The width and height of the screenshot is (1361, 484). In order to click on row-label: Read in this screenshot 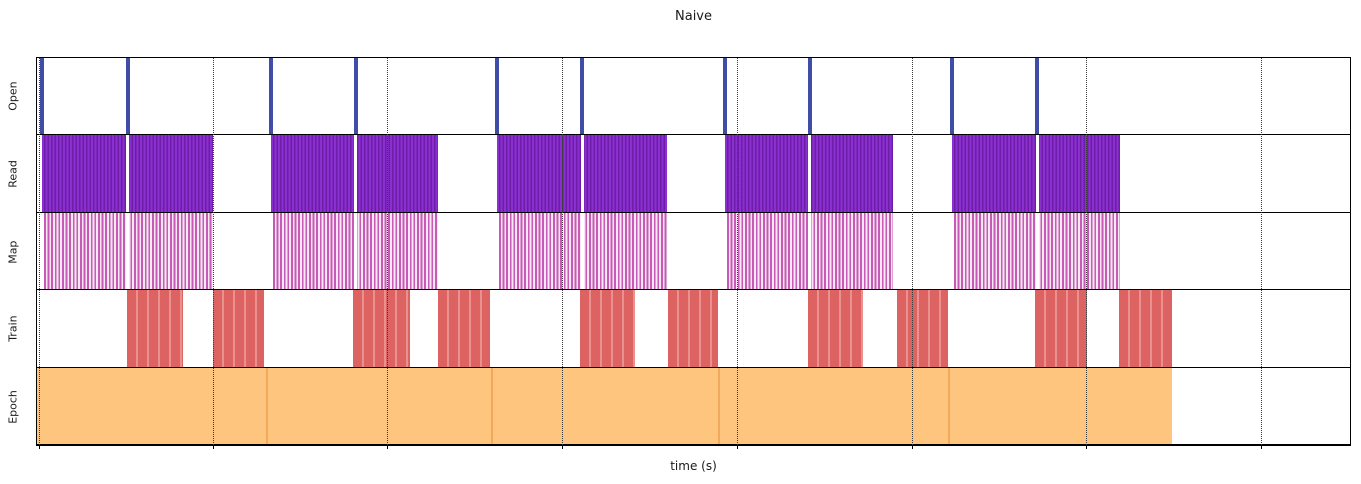, I will do `click(13, 173)`.